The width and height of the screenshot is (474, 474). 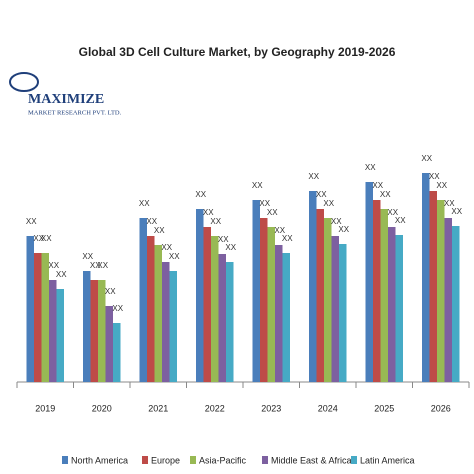 What do you see at coordinates (66, 99) in the screenshot?
I see `logo-name: MAXIMIZE` at bounding box center [66, 99].